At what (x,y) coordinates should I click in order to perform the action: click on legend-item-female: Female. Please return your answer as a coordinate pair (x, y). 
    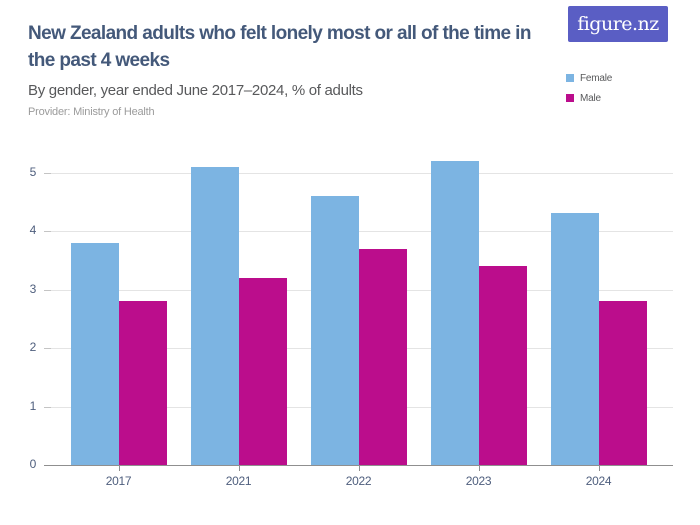
    Looking at the image, I should click on (589, 78).